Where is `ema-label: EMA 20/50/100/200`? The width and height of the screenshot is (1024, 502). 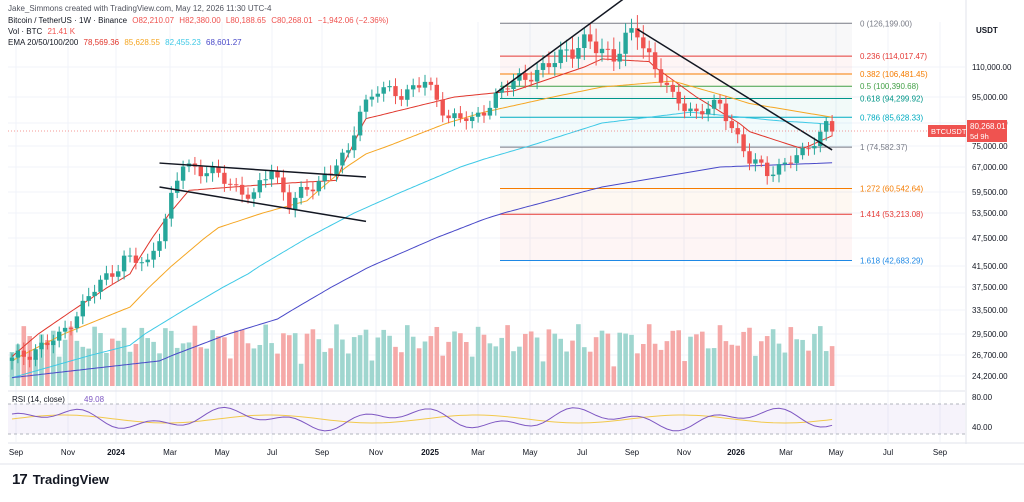
ema-label: EMA 20/50/100/200 is located at coordinates (43, 42).